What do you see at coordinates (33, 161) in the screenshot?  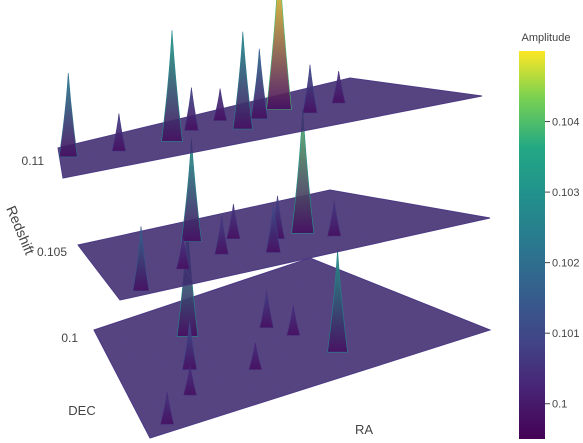 I see `z-tick-label: 0.11` at bounding box center [33, 161].